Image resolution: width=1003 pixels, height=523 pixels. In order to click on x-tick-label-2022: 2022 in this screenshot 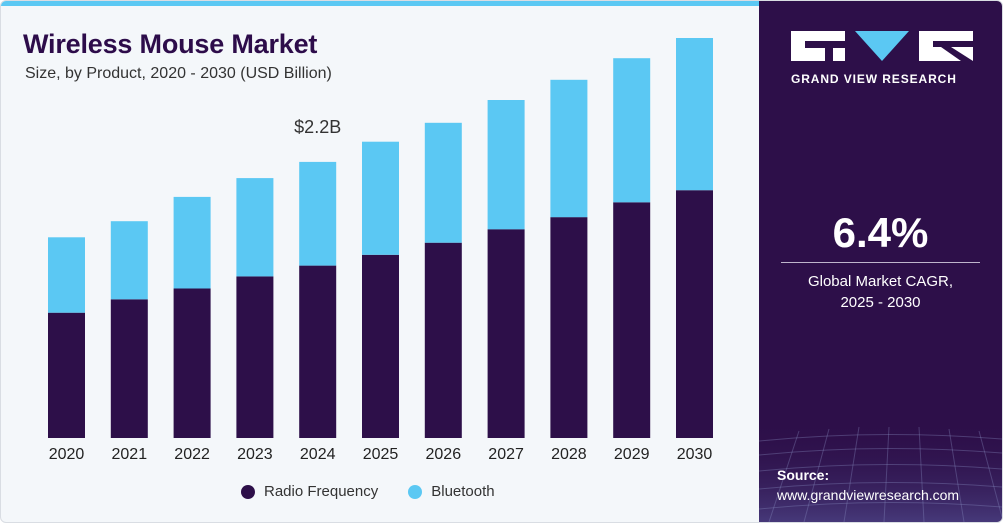, I will do `click(192, 454)`.